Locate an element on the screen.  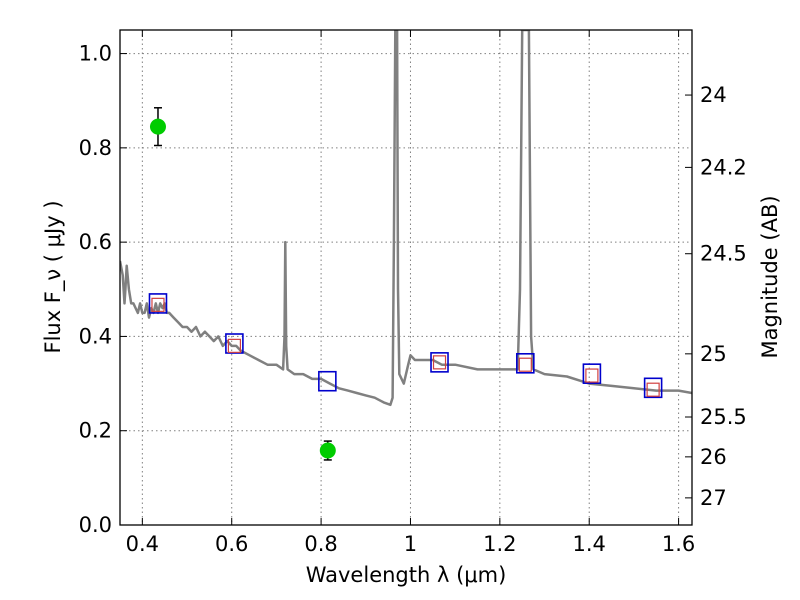
y-tick-label: 1.0 is located at coordinates (95, 54).